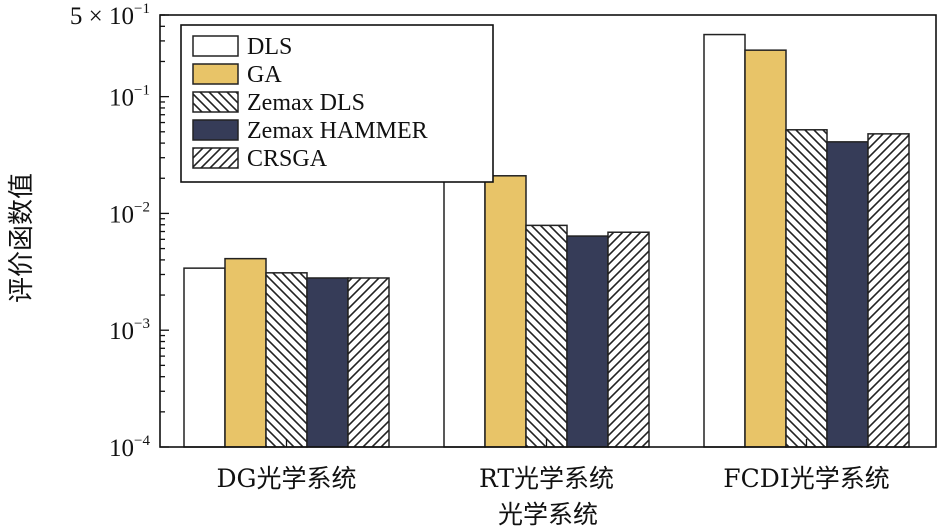 The image size is (942, 530). What do you see at coordinates (337, 131) in the screenshot?
I see `legend-label: Zemax HAMMER` at bounding box center [337, 131].